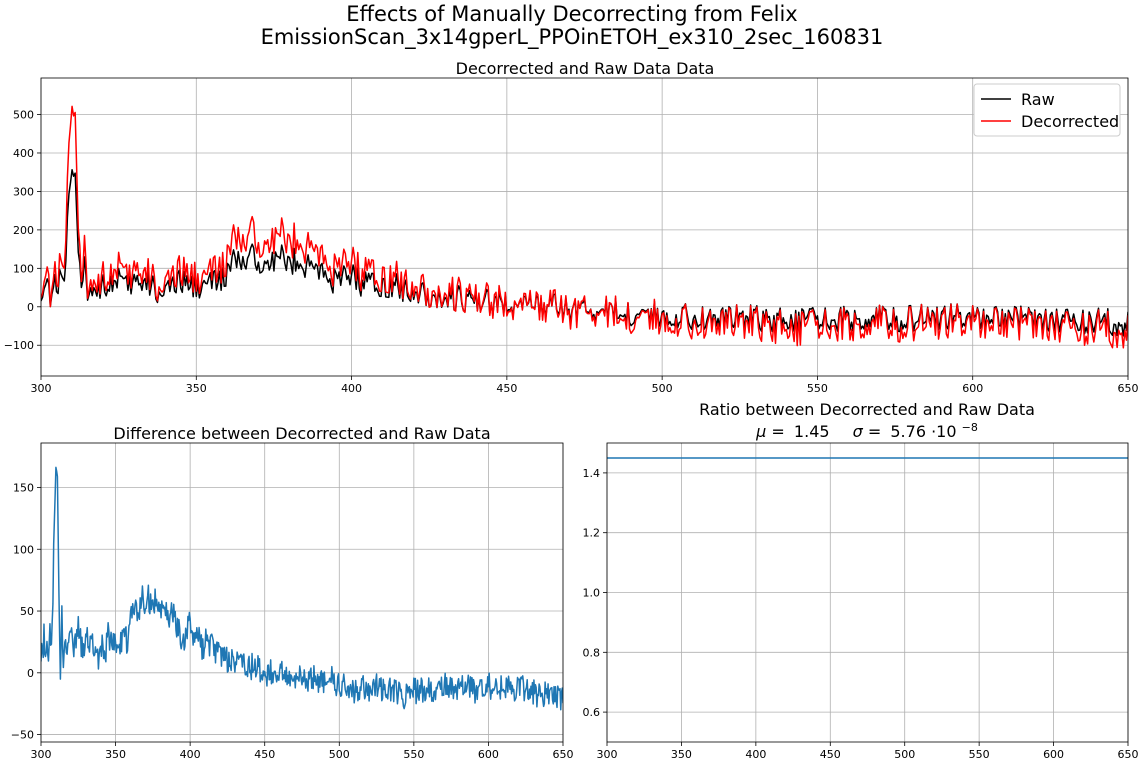 This screenshot has height=766, width=1144. I want to click on top-xtick-label-6: 600, so click(972, 388).